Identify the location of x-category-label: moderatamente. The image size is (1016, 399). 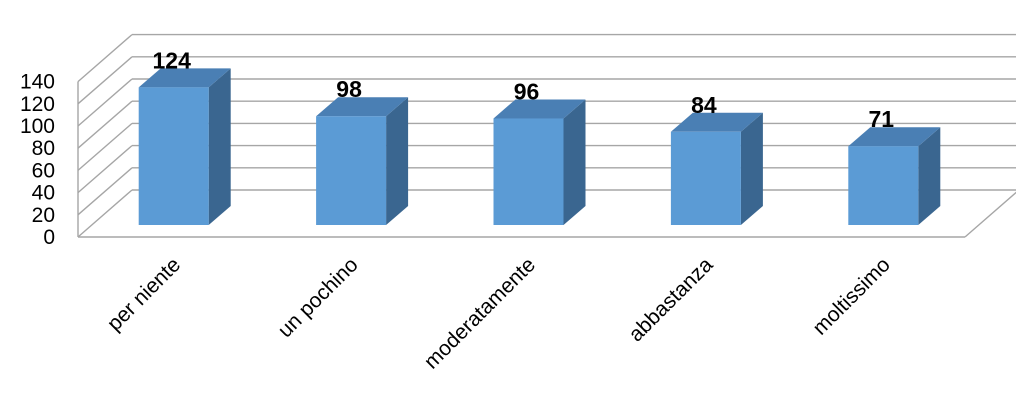
(480, 313).